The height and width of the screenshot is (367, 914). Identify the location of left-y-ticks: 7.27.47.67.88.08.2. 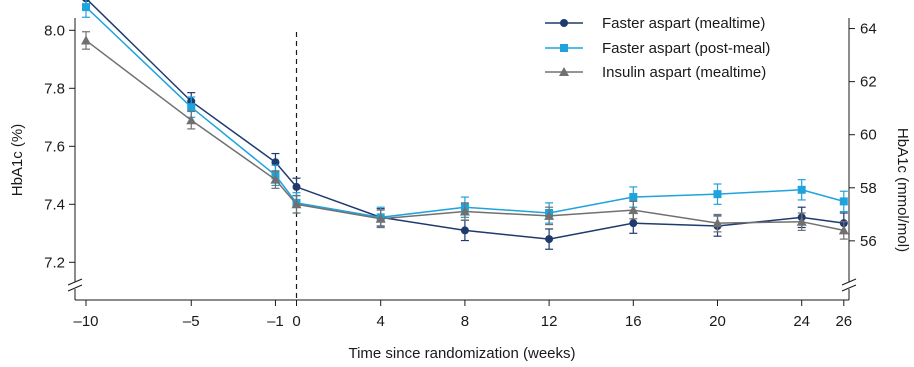
(59, 146).